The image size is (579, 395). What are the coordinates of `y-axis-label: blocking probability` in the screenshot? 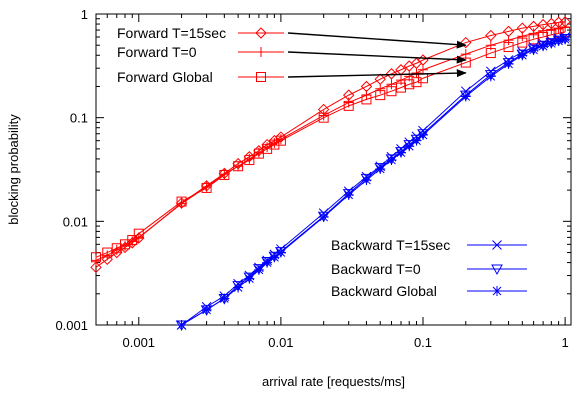 It's located at (13, 169).